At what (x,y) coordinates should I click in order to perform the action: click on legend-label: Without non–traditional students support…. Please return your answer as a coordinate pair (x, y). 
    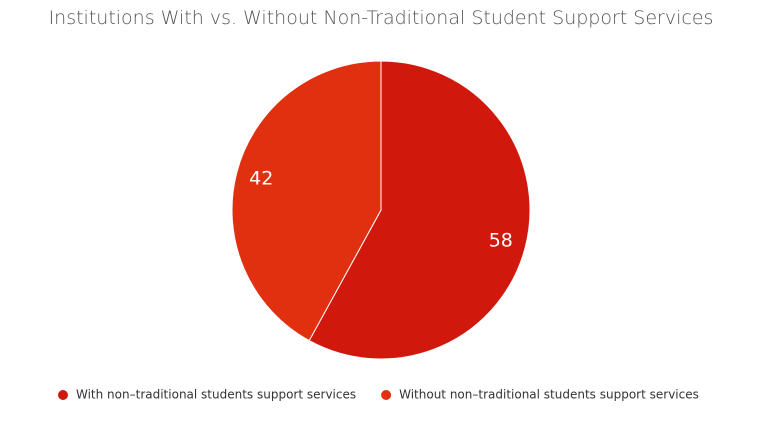
    Looking at the image, I should click on (549, 395).